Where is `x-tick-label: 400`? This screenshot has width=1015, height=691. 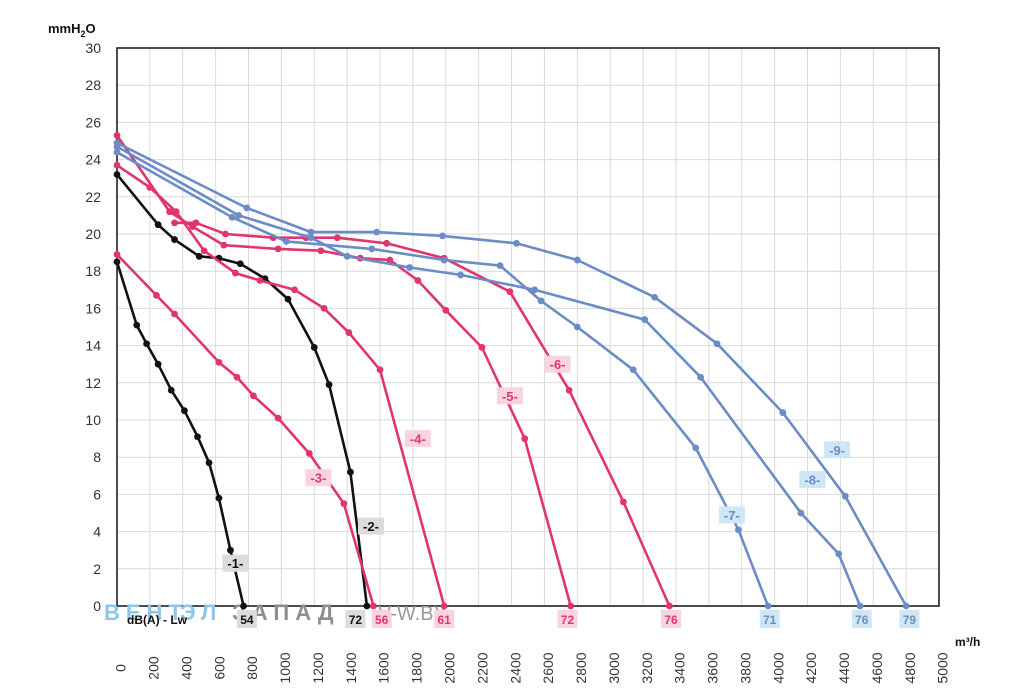
x-tick-label: 400 is located at coordinates (186, 668).